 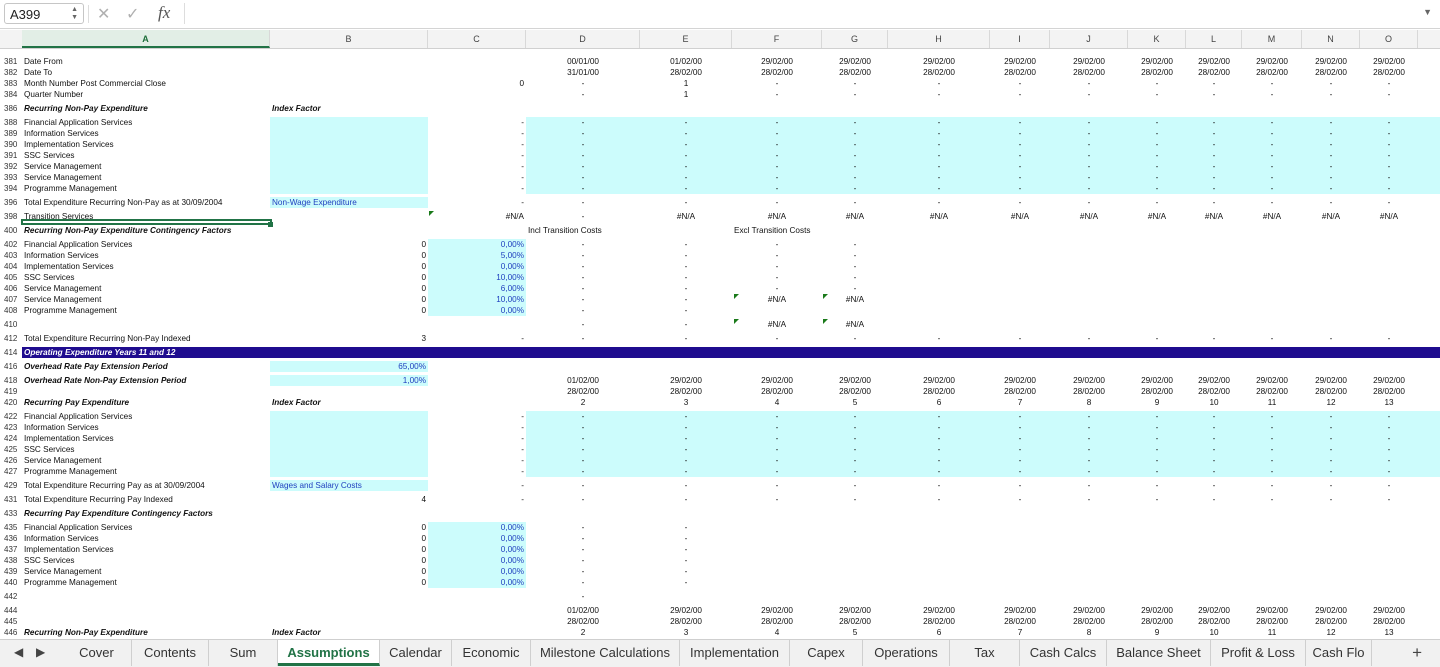 What do you see at coordinates (686, 133) in the screenshot?
I see `cell-e389: -` at bounding box center [686, 133].